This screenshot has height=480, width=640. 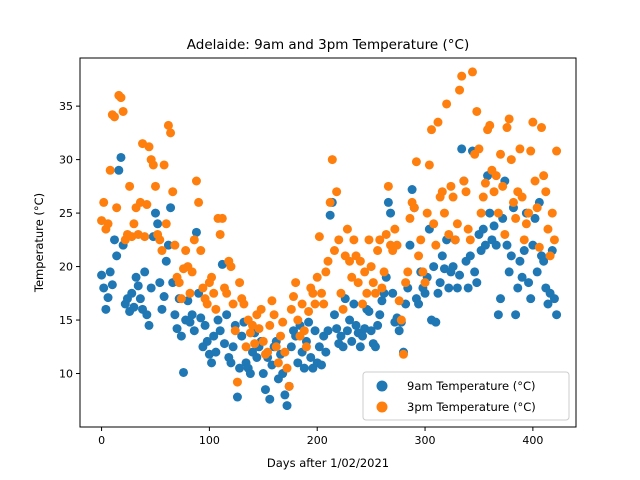 What do you see at coordinates (66, 106) in the screenshot?
I see `y-tick-label: 35` at bounding box center [66, 106].